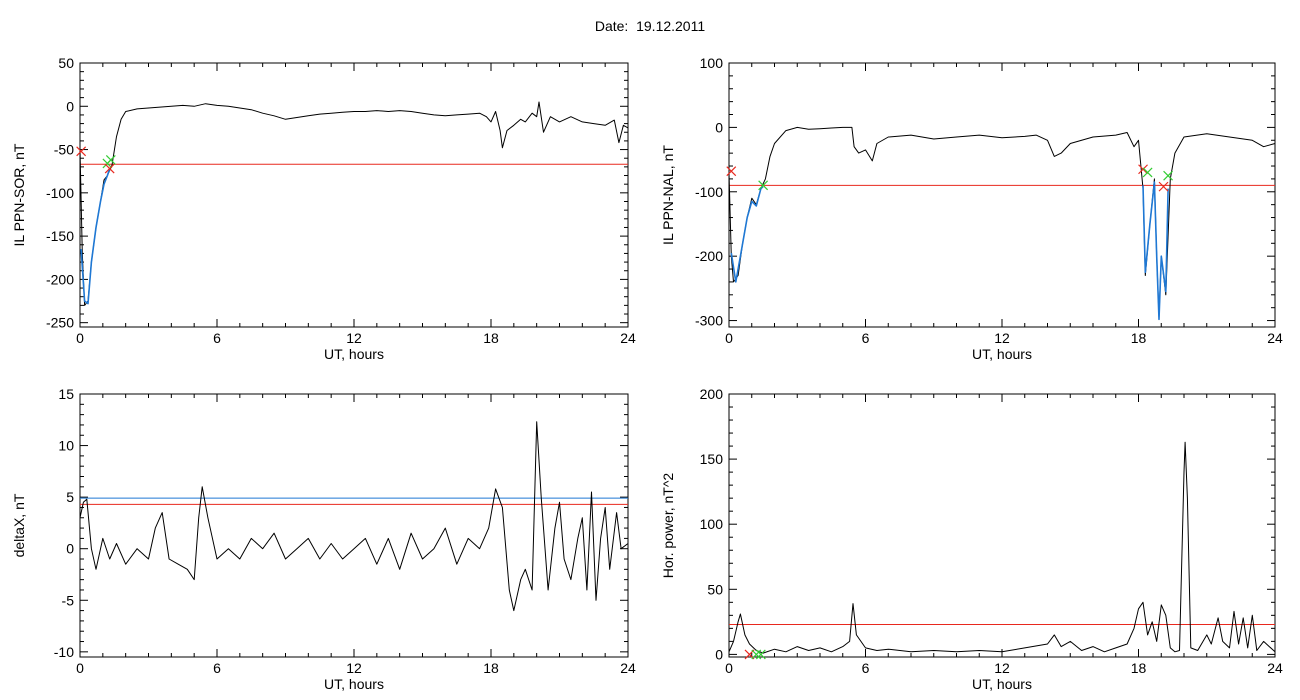  What do you see at coordinates (709, 321) in the screenshot?
I see `y-tick-label: -300` at bounding box center [709, 321].